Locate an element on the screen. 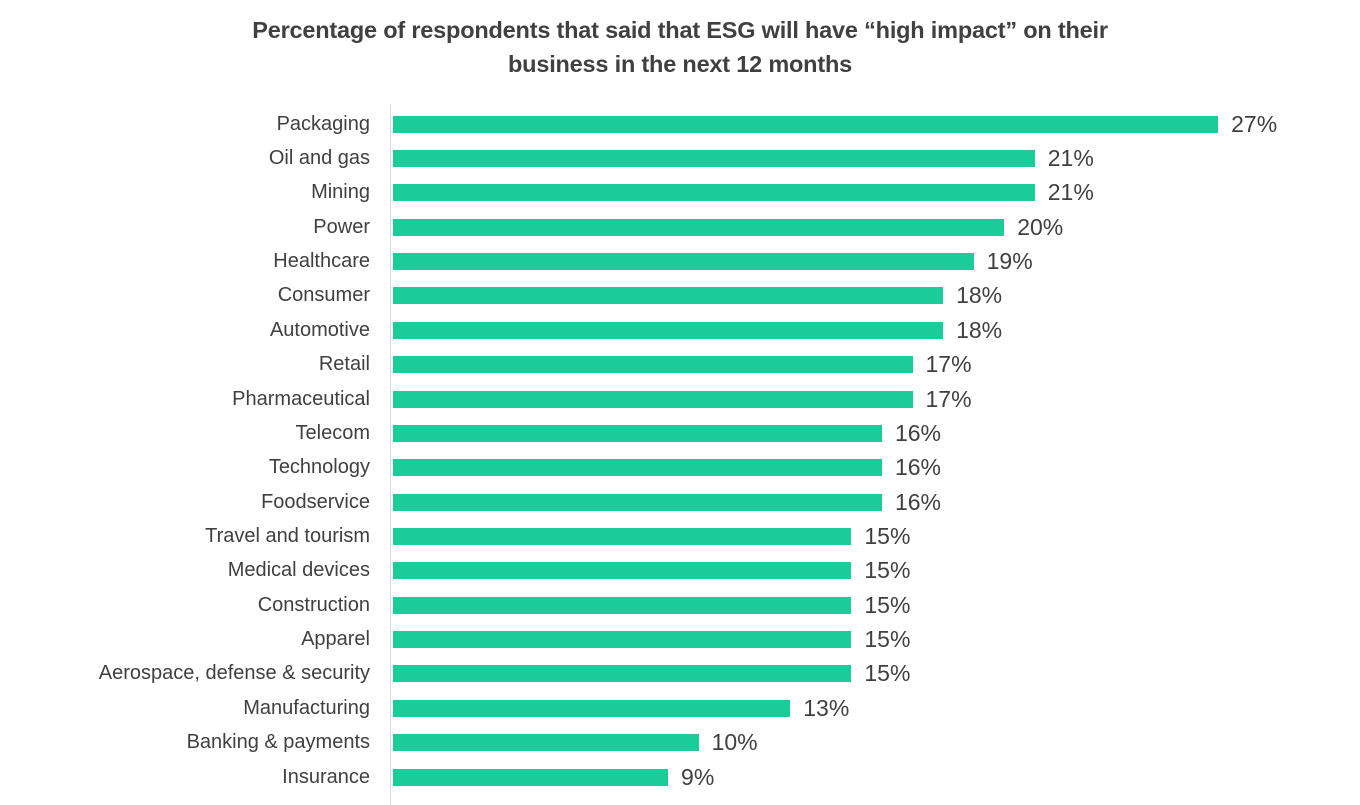 The width and height of the screenshot is (1360, 805). chart-row: Consumer 18% is located at coordinates (680, 296).